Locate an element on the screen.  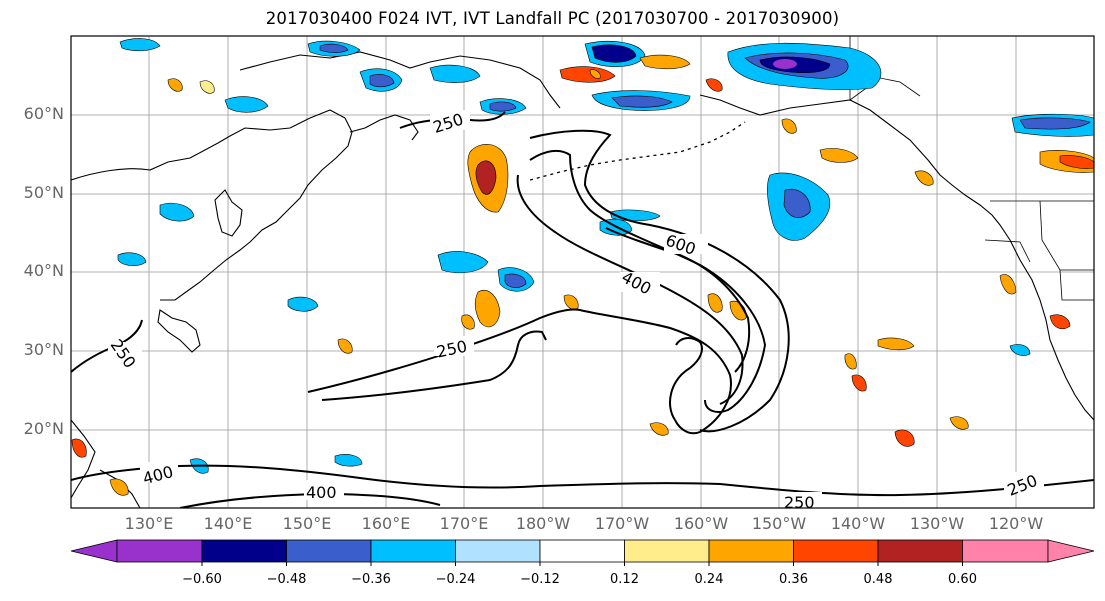
colorbar-tick-label: 0.24 is located at coordinates (709, 579).